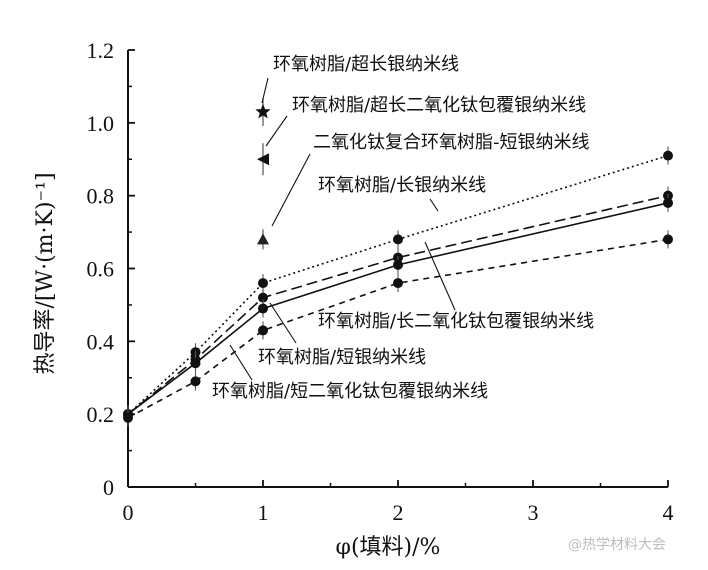  I want to click on series-label: 环氧树脂/长二氧化钛包覆银纳米线, so click(456, 321).